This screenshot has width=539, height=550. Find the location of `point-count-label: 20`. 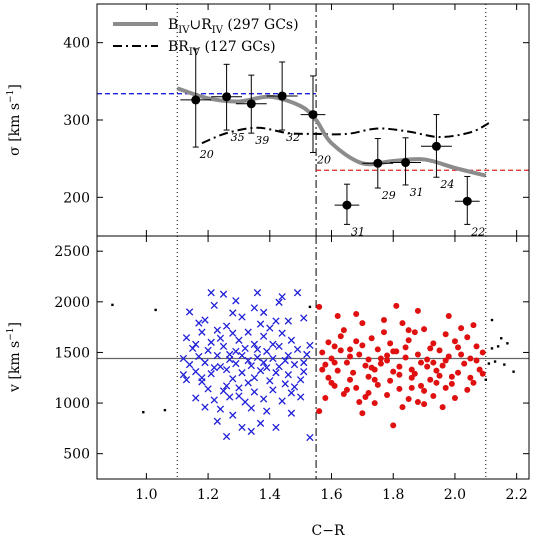

point-count-label: 20 is located at coordinates (206, 154).